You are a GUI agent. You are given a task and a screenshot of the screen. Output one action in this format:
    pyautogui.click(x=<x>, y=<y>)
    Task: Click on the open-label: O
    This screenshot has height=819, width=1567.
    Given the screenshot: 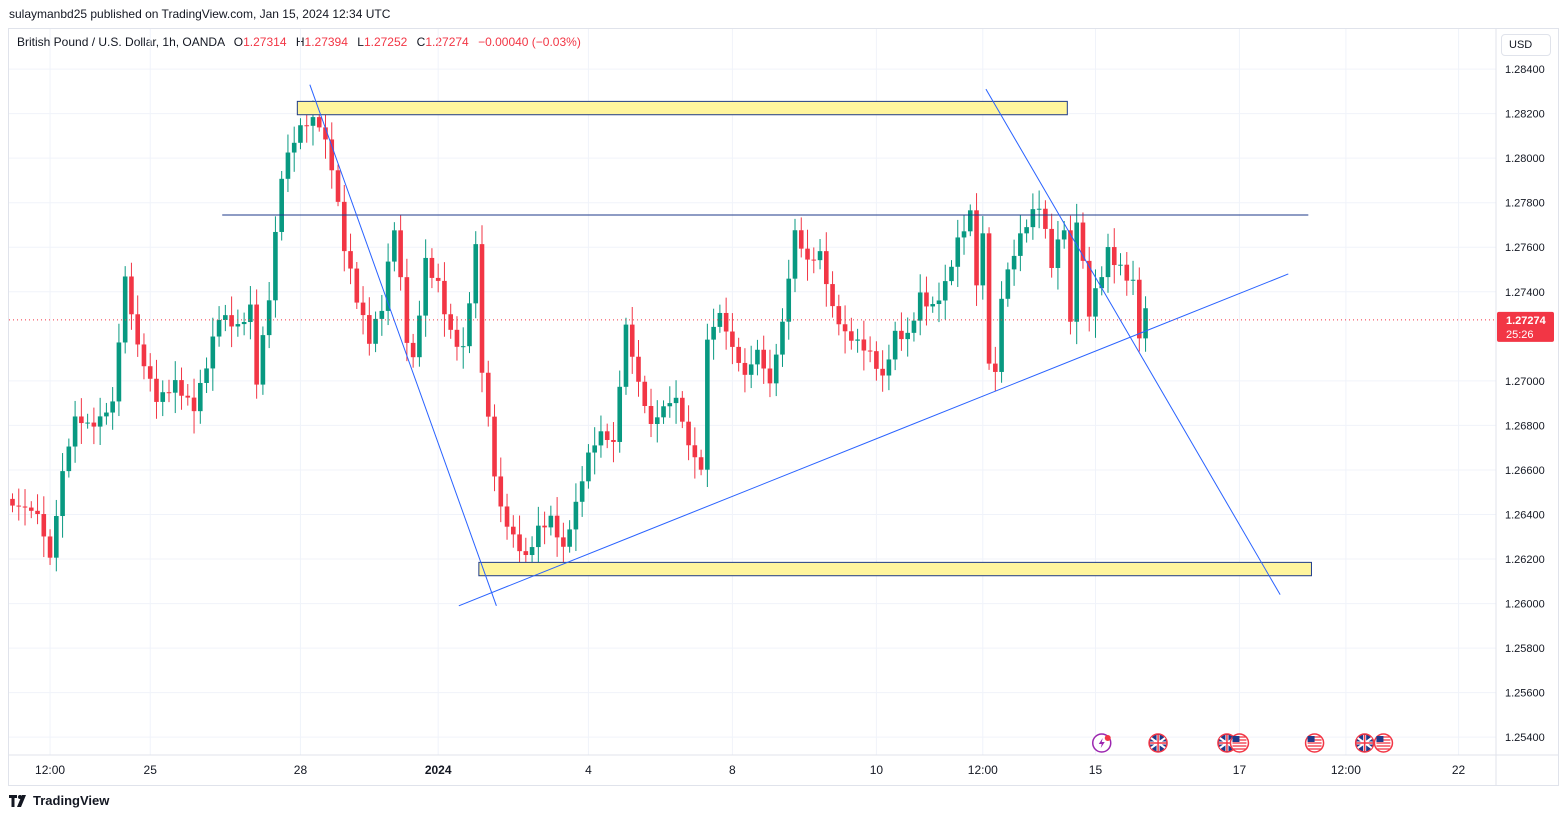 What is the action you would take?
    pyautogui.click(x=238, y=42)
    